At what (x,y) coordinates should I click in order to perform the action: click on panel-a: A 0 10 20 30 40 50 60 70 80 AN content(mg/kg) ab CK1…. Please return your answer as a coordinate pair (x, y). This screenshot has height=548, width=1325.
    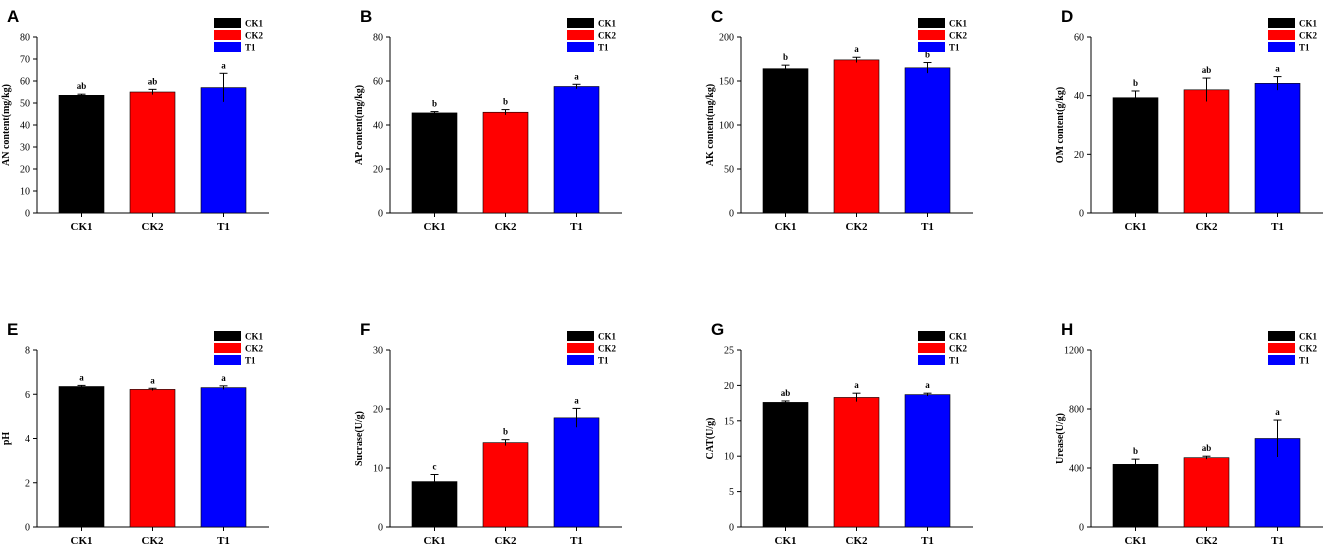
    Looking at the image, I should click on (135, 120).